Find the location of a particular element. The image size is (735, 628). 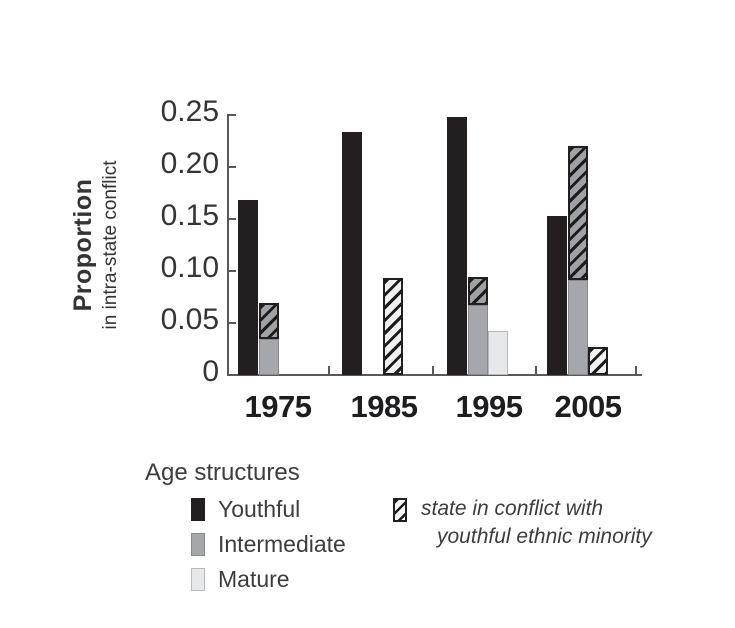

youthful-swatch is located at coordinates (198, 509).